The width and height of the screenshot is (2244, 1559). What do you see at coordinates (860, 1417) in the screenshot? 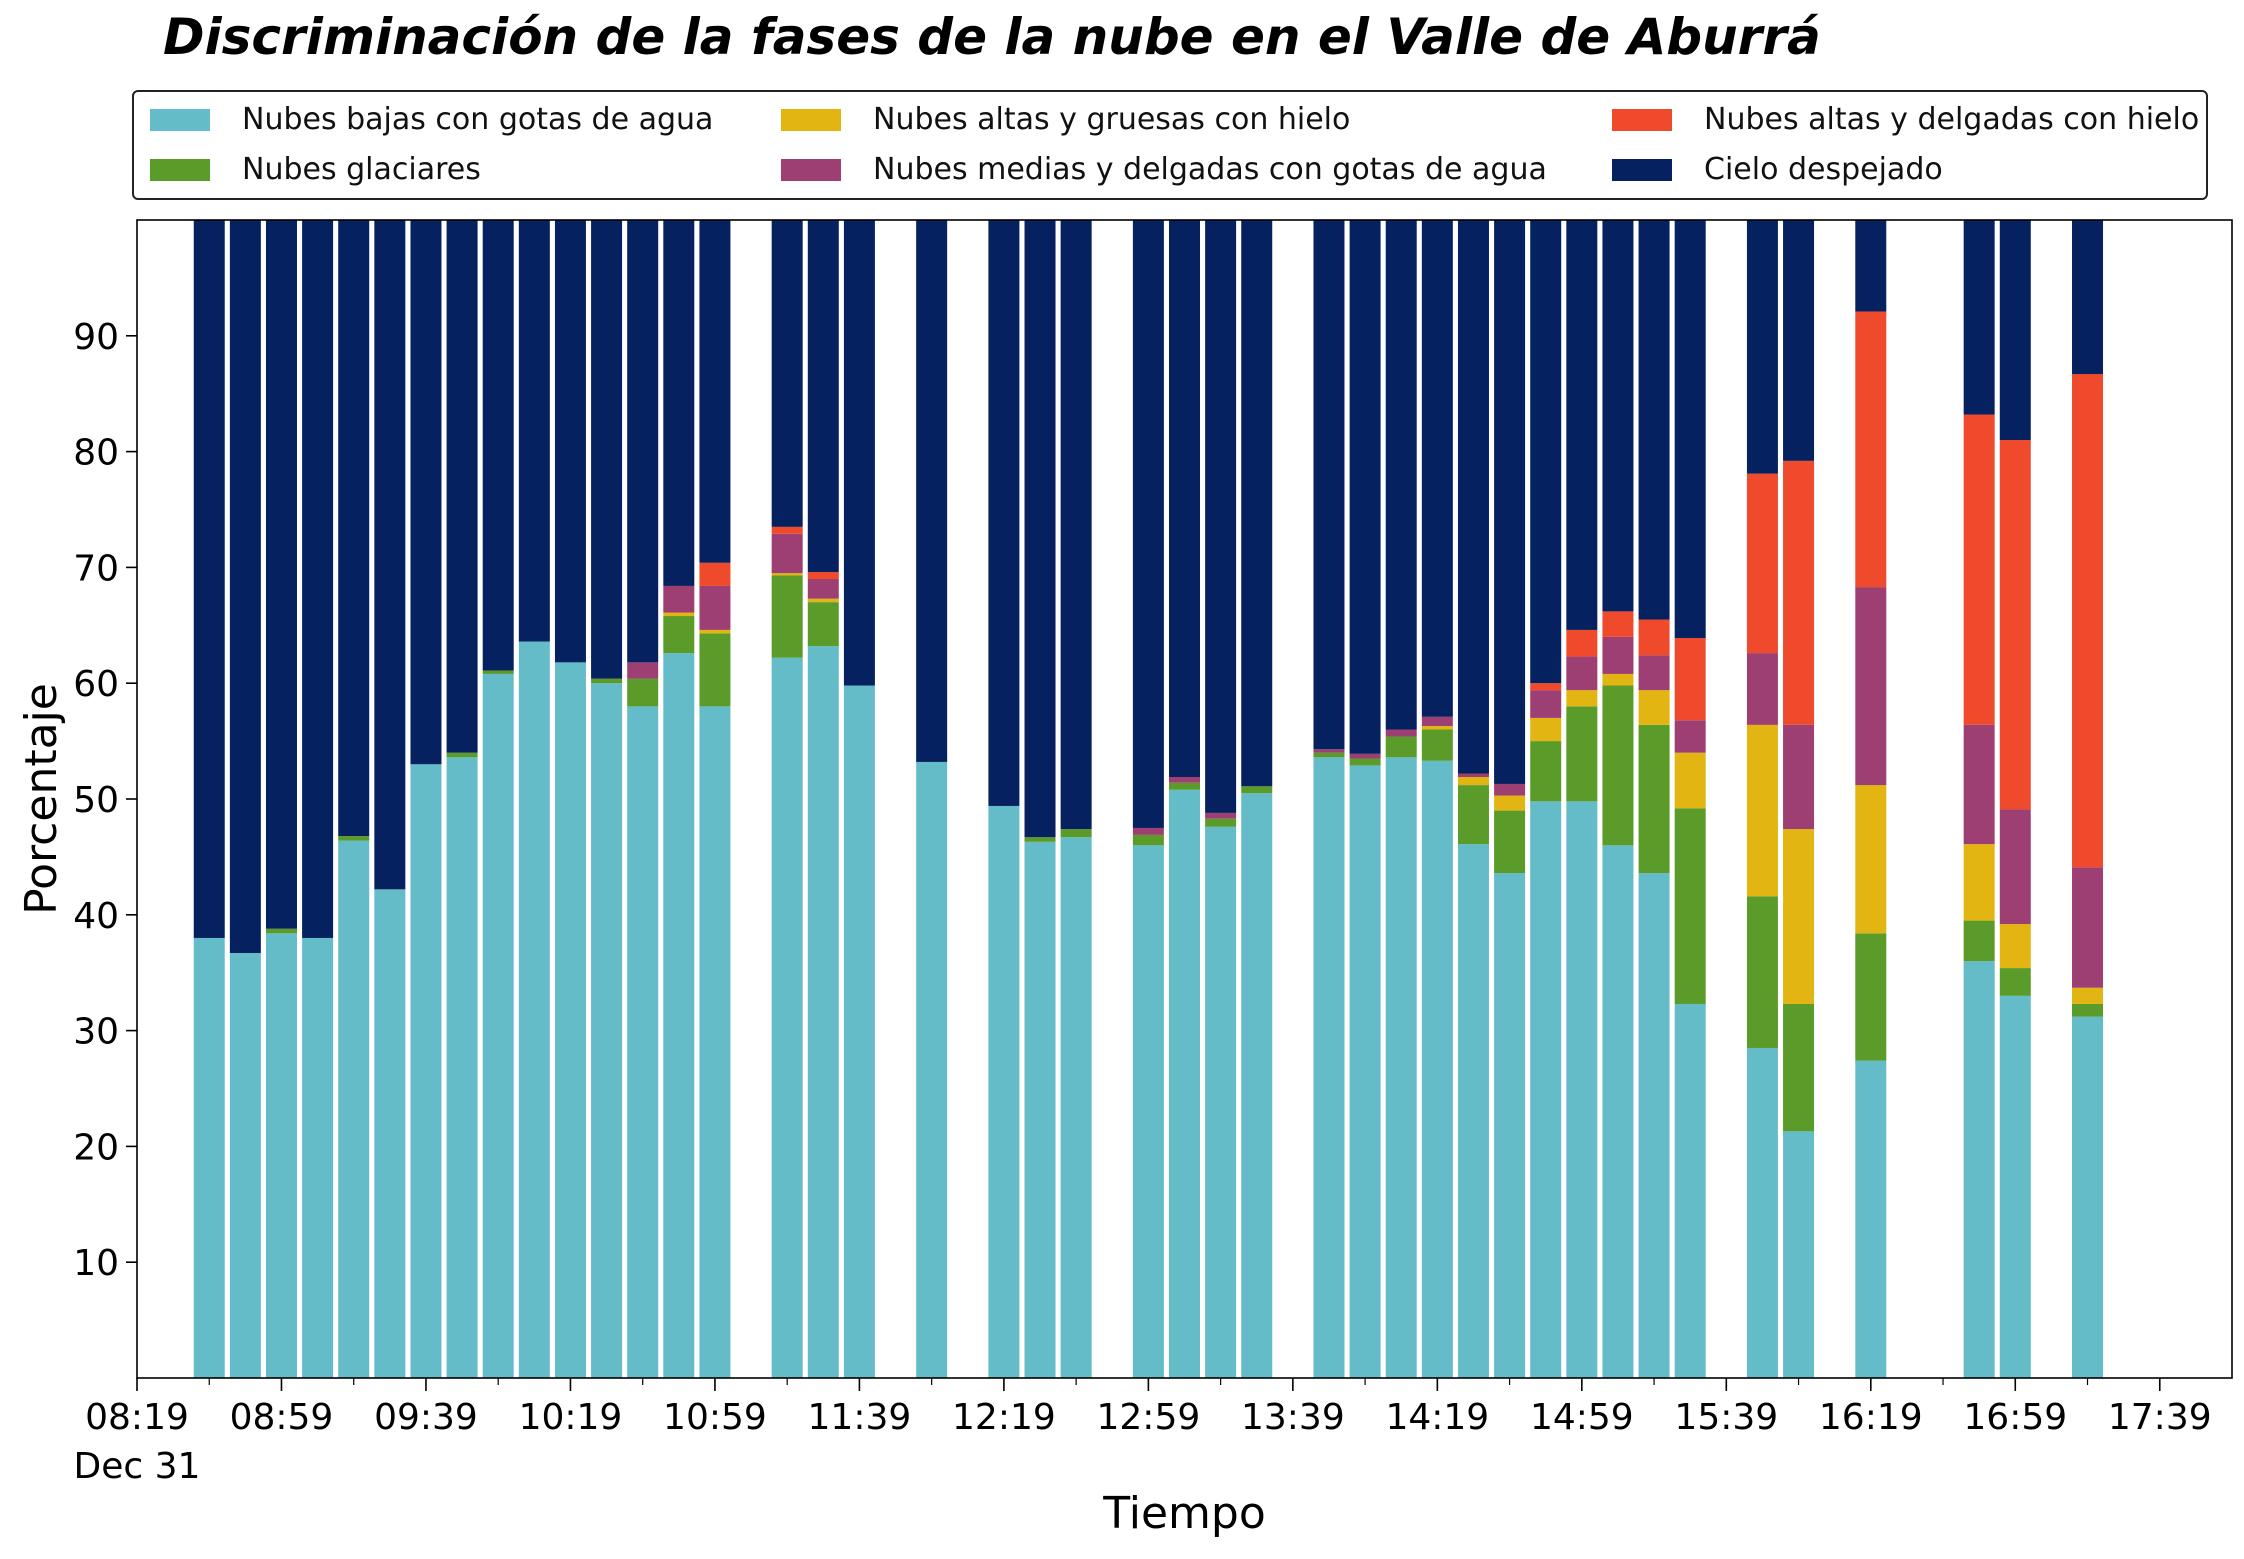
I see `x-tick-label: 11:39` at bounding box center [860, 1417].